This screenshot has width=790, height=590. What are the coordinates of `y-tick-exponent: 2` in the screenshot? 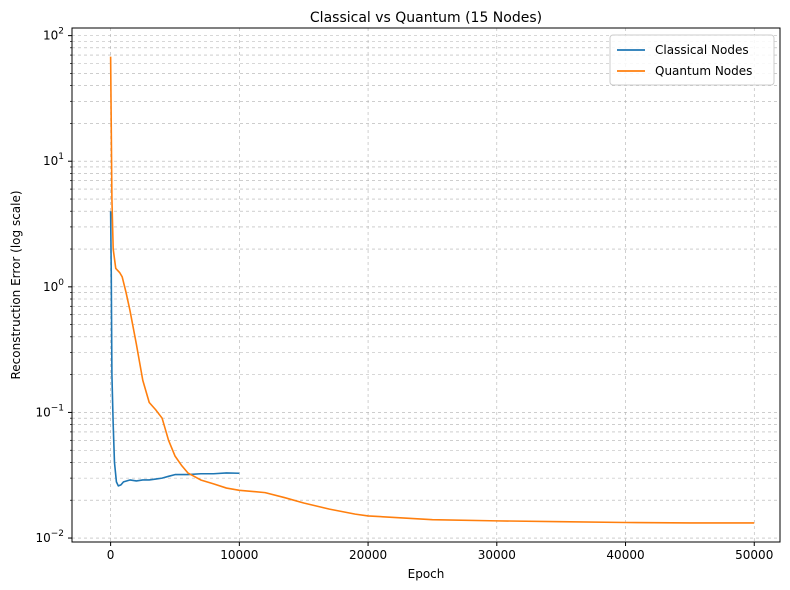 It's located at (61, 32).